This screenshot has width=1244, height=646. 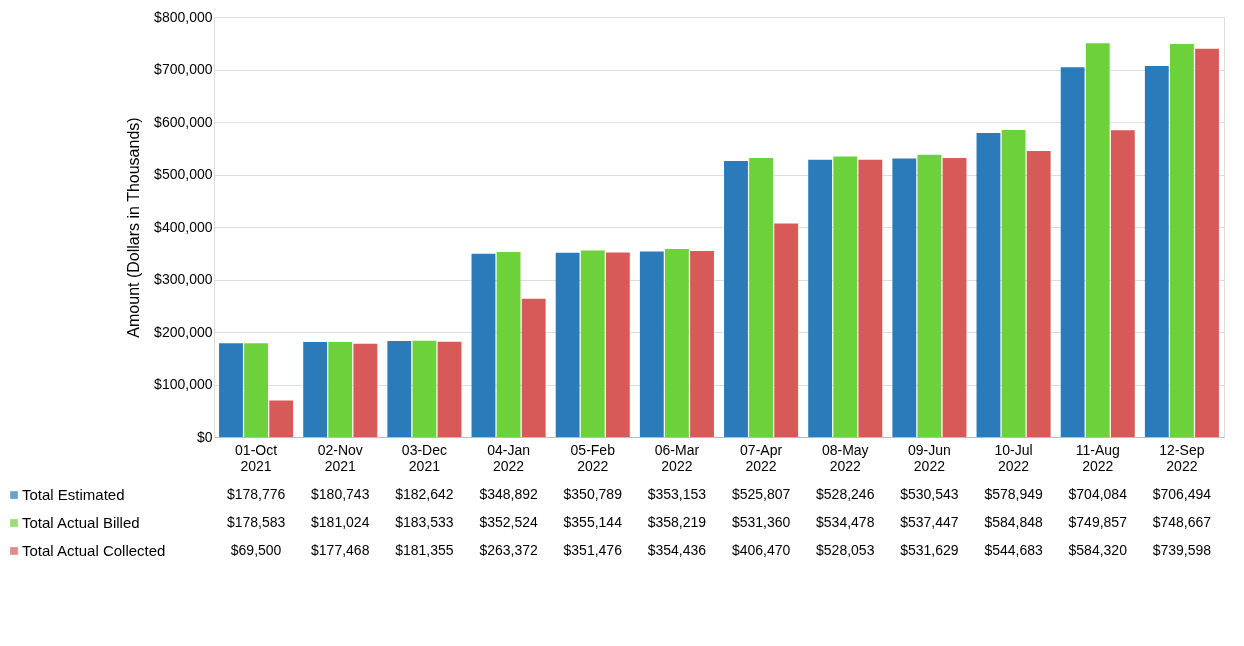 I want to click on data-label: $69,500, so click(x=256, y=550).